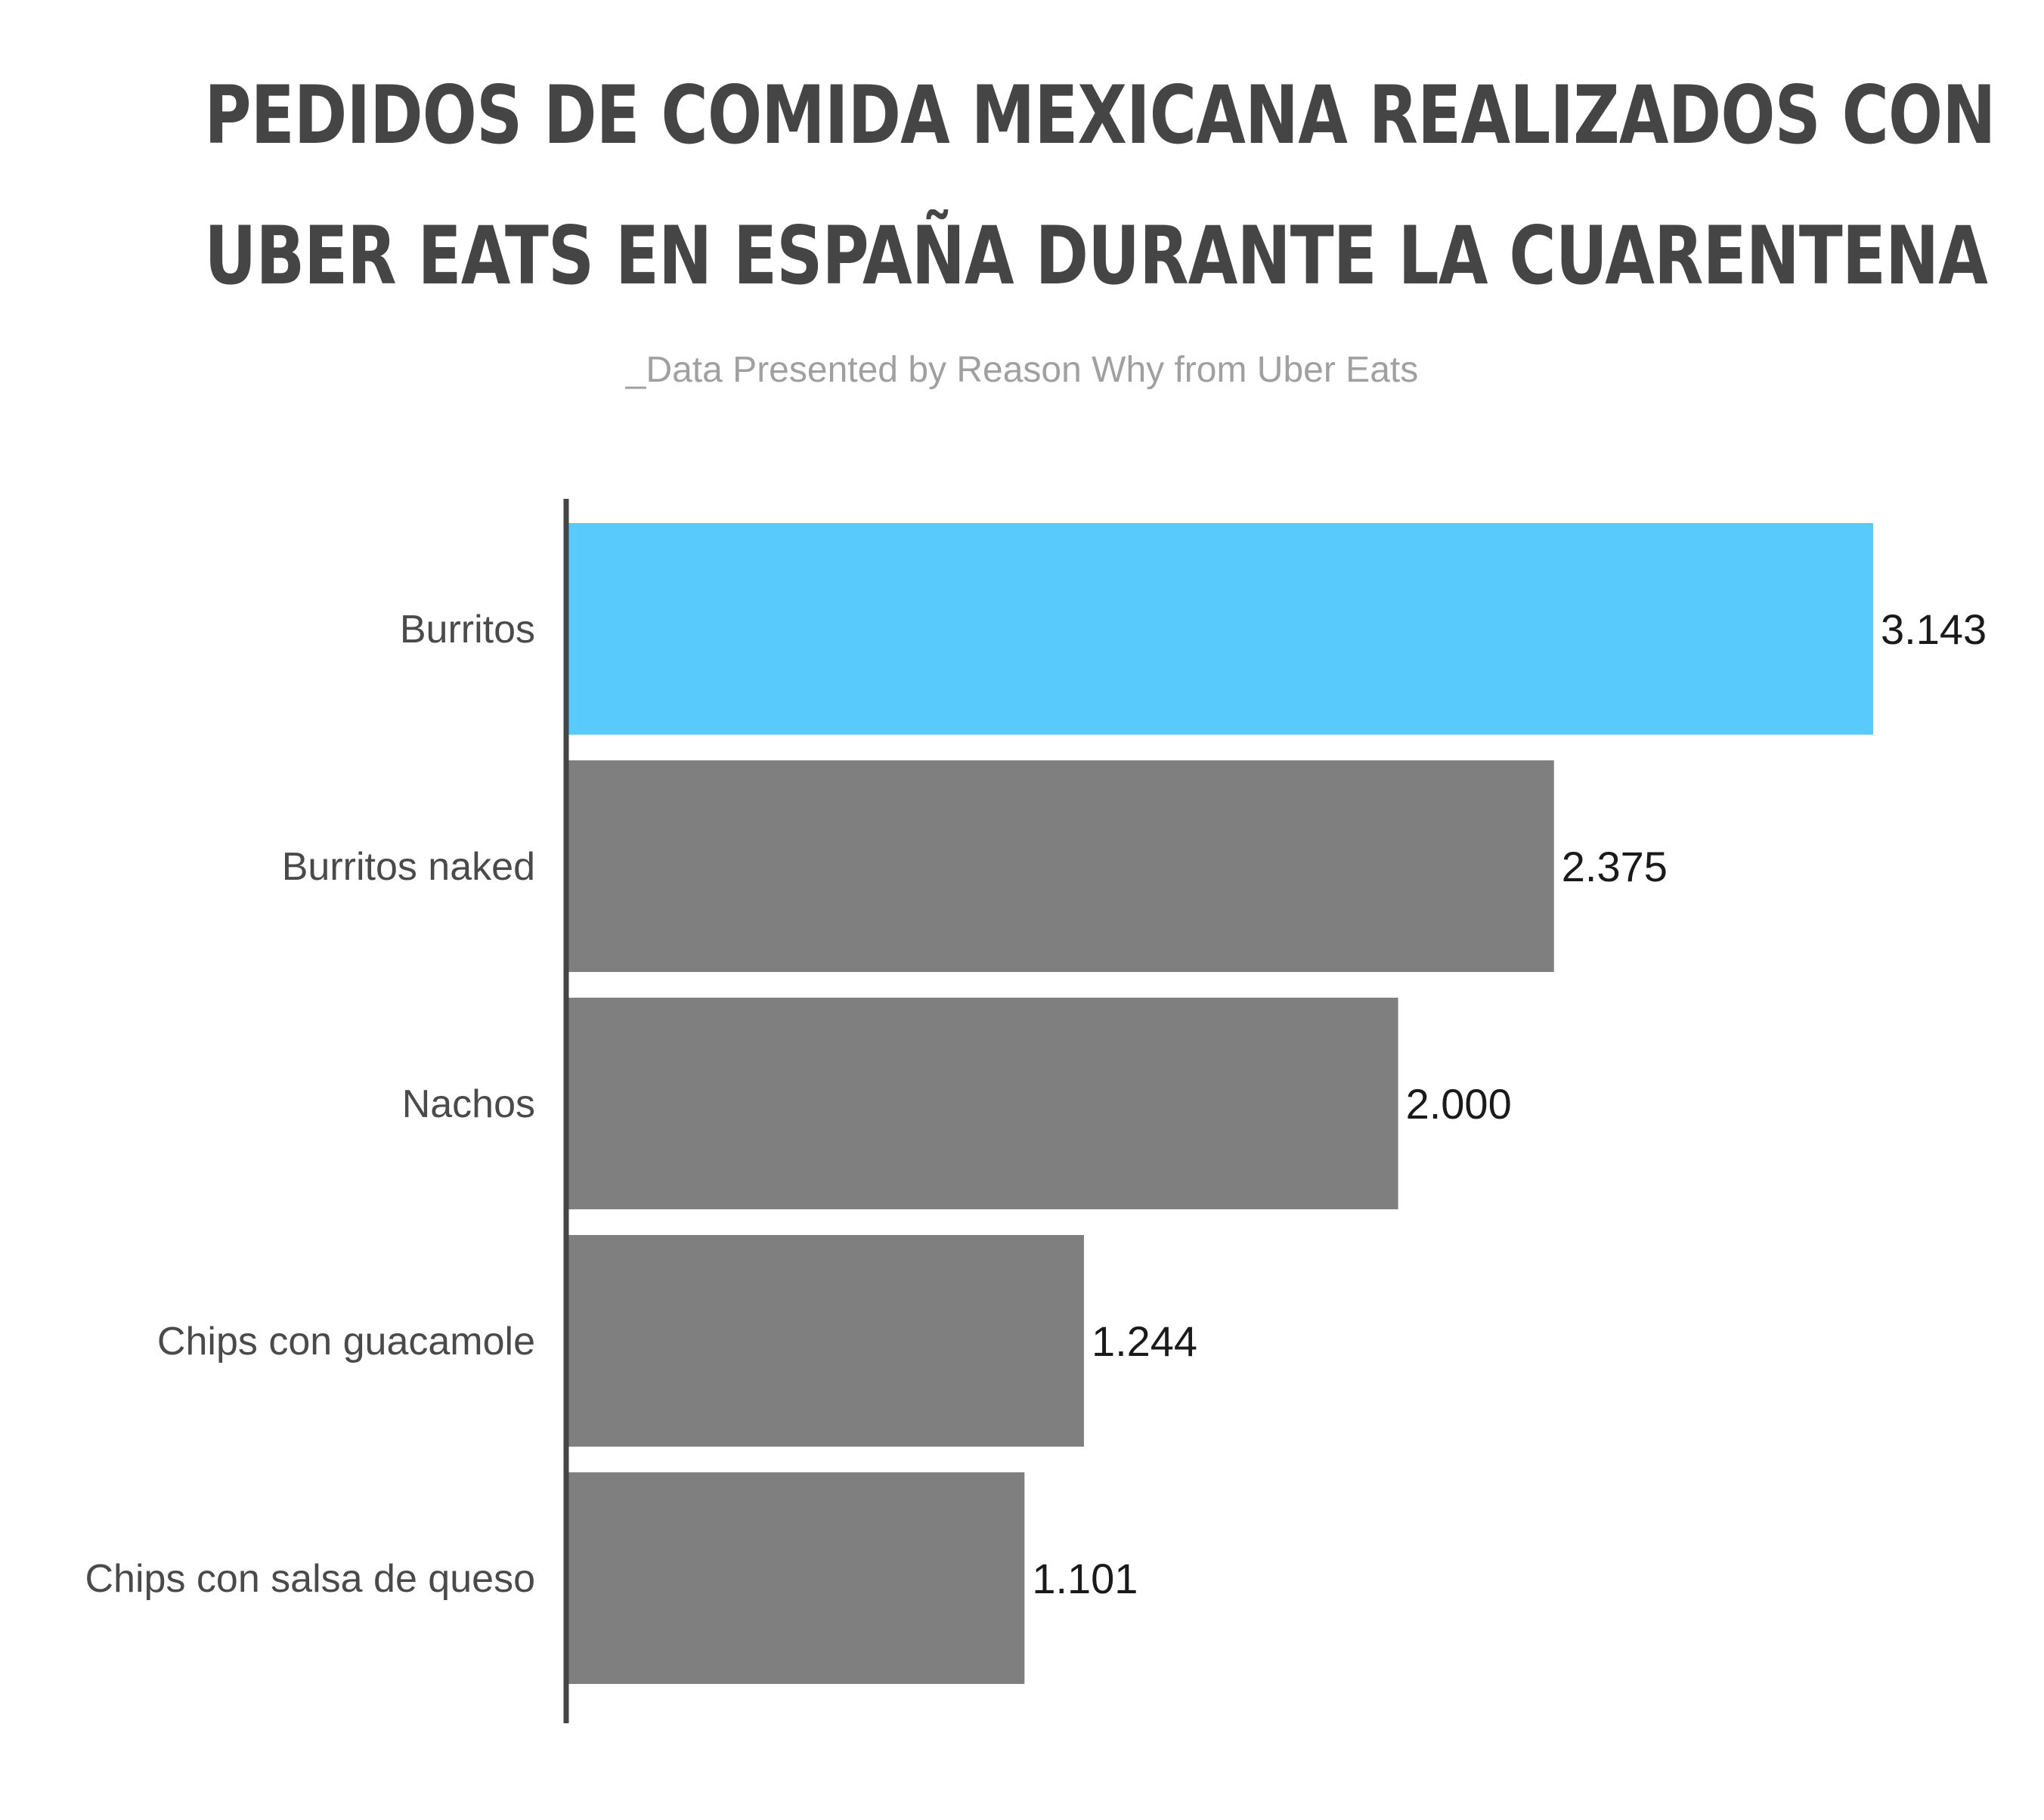  What do you see at coordinates (796, 1578) in the screenshot?
I see `bar-chips-con-salsa-de-queso` at bounding box center [796, 1578].